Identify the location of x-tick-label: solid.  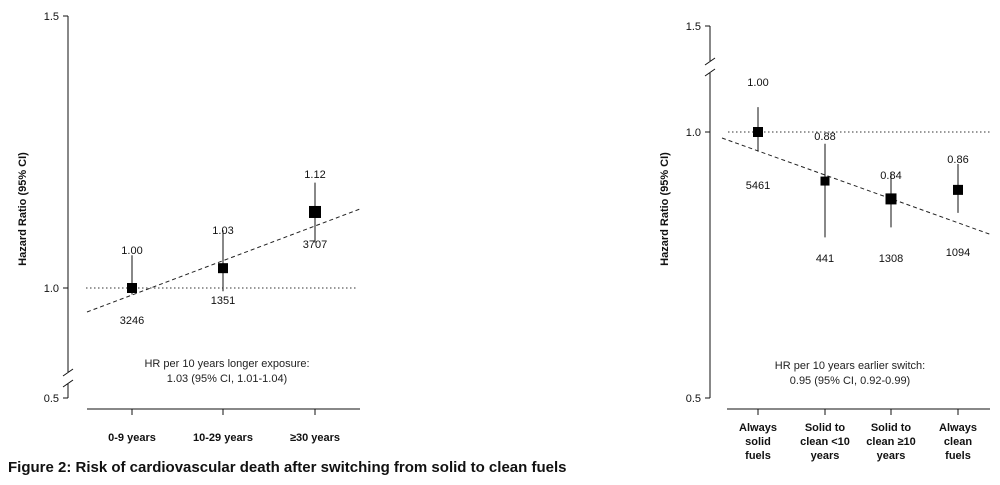
(758, 442).